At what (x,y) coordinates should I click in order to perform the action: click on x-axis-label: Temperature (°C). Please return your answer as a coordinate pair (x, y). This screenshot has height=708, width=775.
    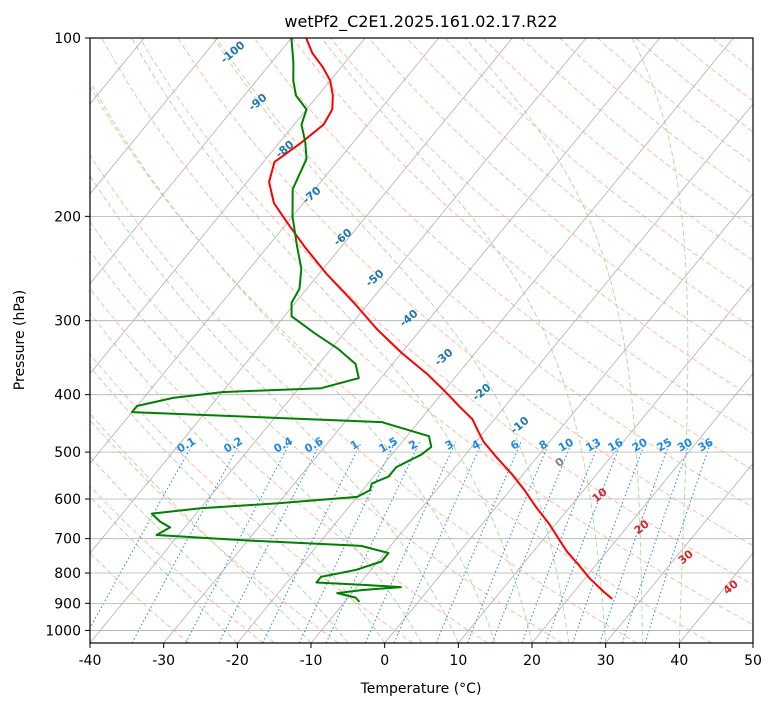
    Looking at the image, I should click on (421, 689).